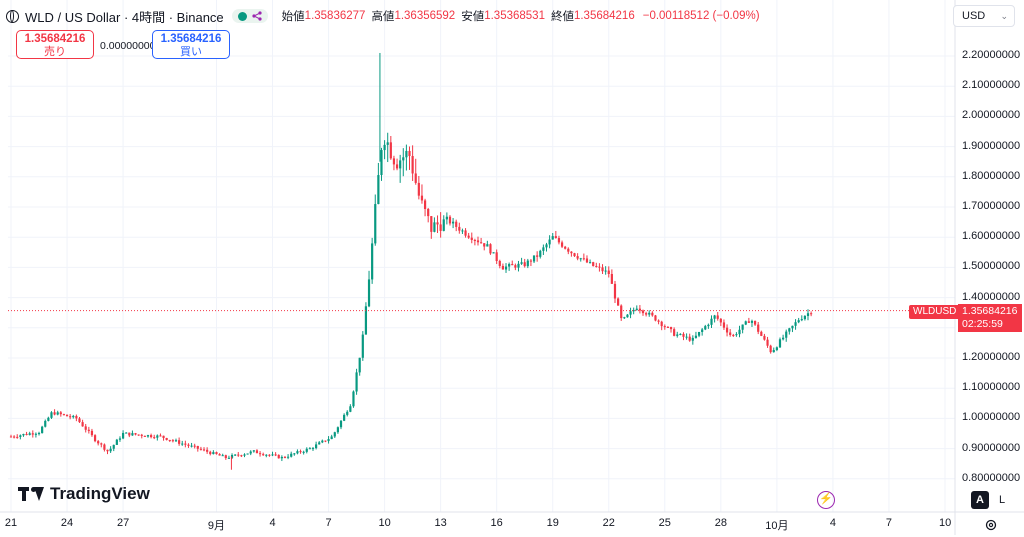  Describe the element at coordinates (608, 523) in the screenshot. I see `time-tick-label: 22` at that location.